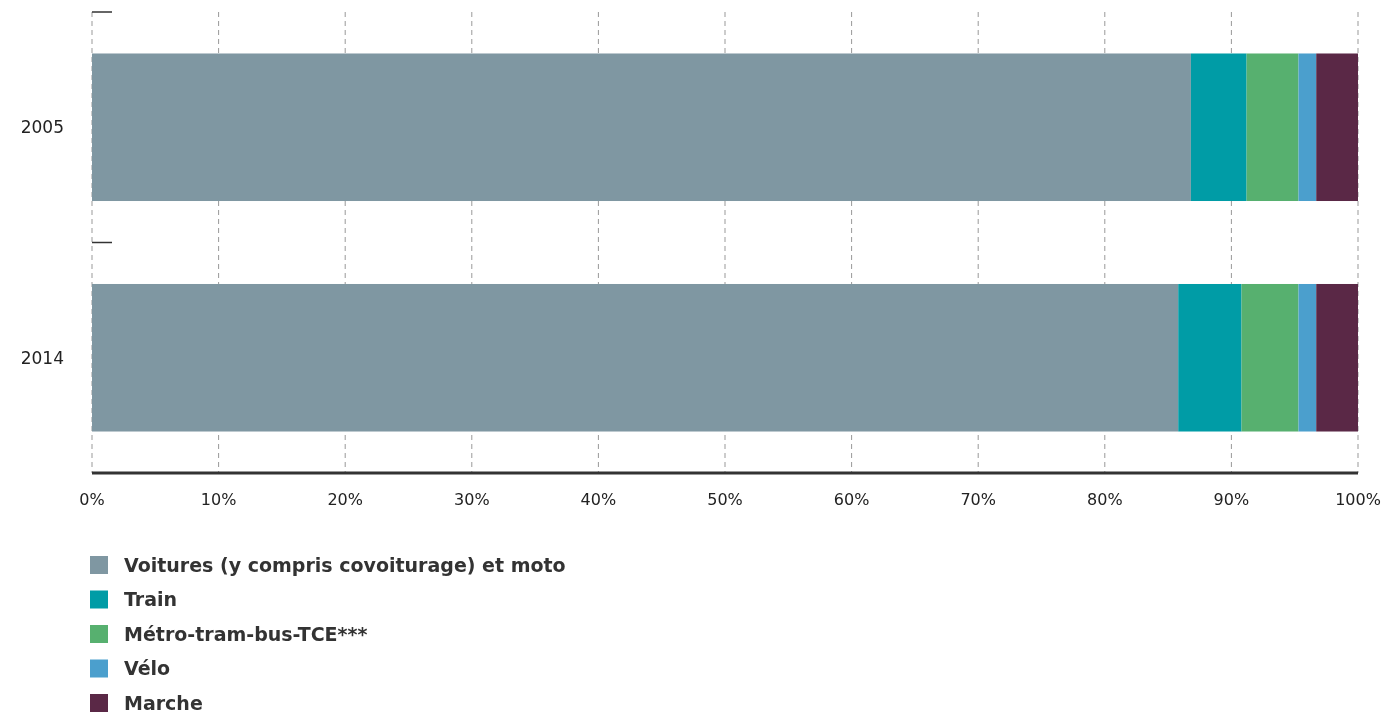 This screenshot has width=1385, height=717. I want to click on x-tick-label: 100%, so click(1358, 499).